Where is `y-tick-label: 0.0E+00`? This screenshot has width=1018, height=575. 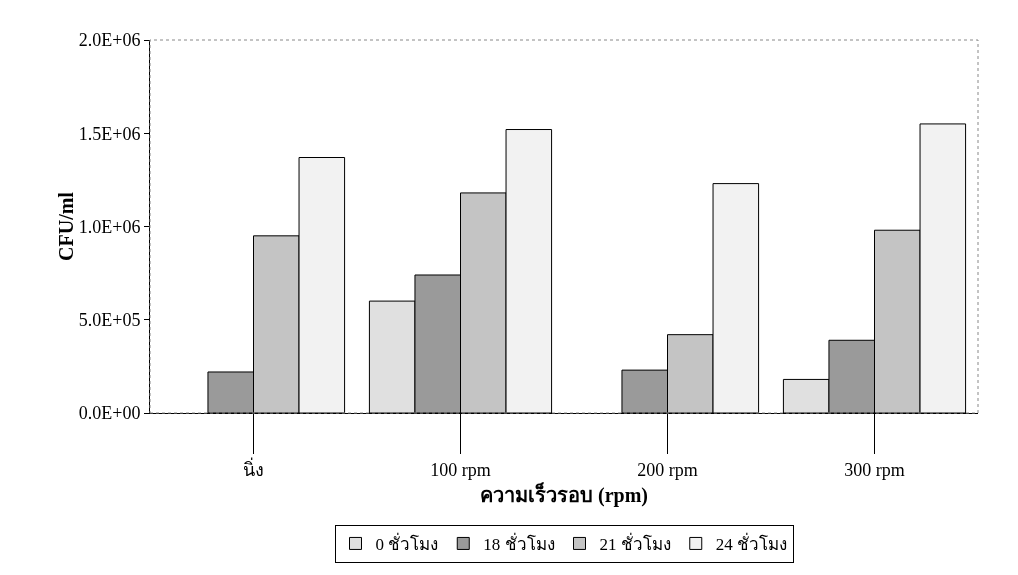
y-tick-label: 0.0E+00 is located at coordinates (109, 413).